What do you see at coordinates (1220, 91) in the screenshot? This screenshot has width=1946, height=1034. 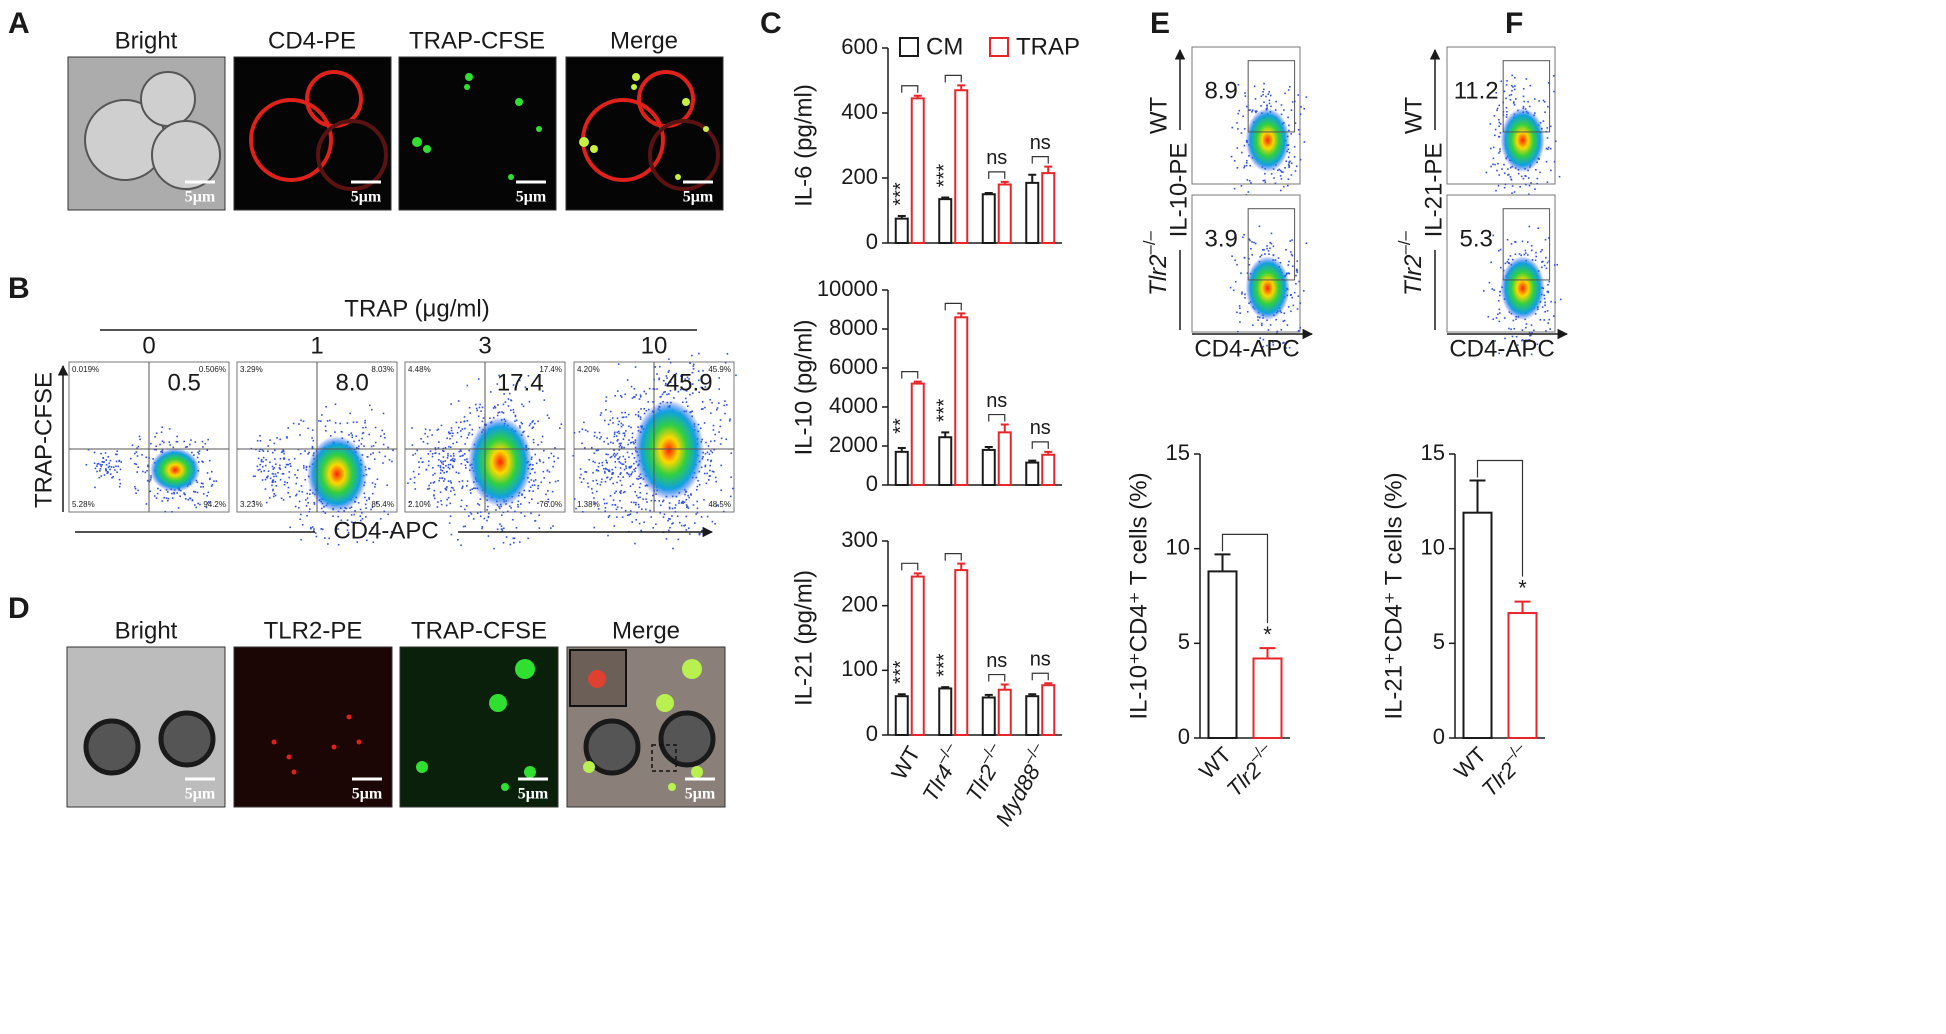 I see `gate-value: 8.9` at bounding box center [1220, 91].